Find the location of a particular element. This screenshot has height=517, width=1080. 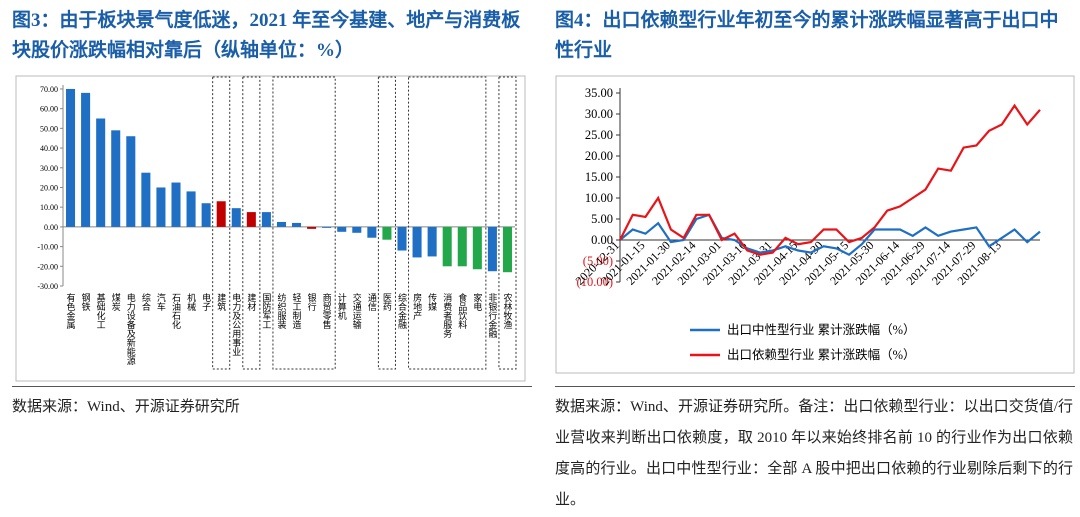

x-tick-label: 汽车 is located at coordinates (161, 302).